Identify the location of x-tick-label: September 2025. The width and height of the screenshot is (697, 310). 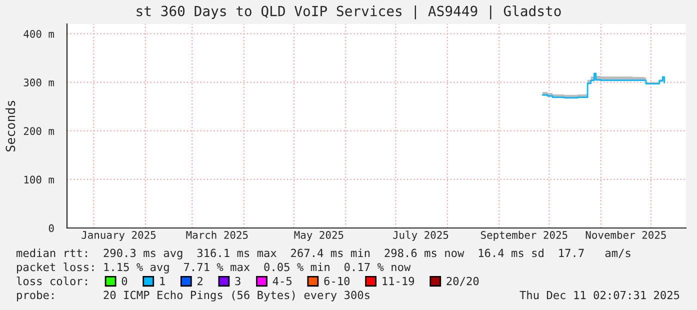
(524, 235).